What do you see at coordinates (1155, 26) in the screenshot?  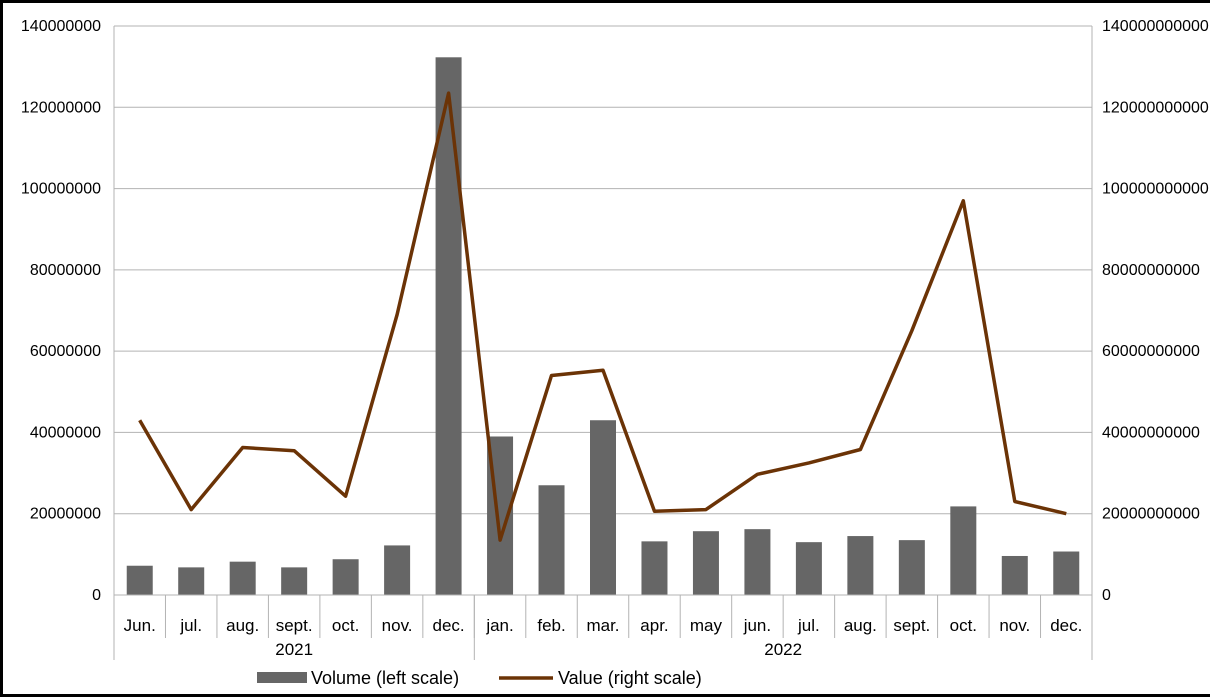 I see `right-tick-label: 140000000000` at bounding box center [1155, 26].